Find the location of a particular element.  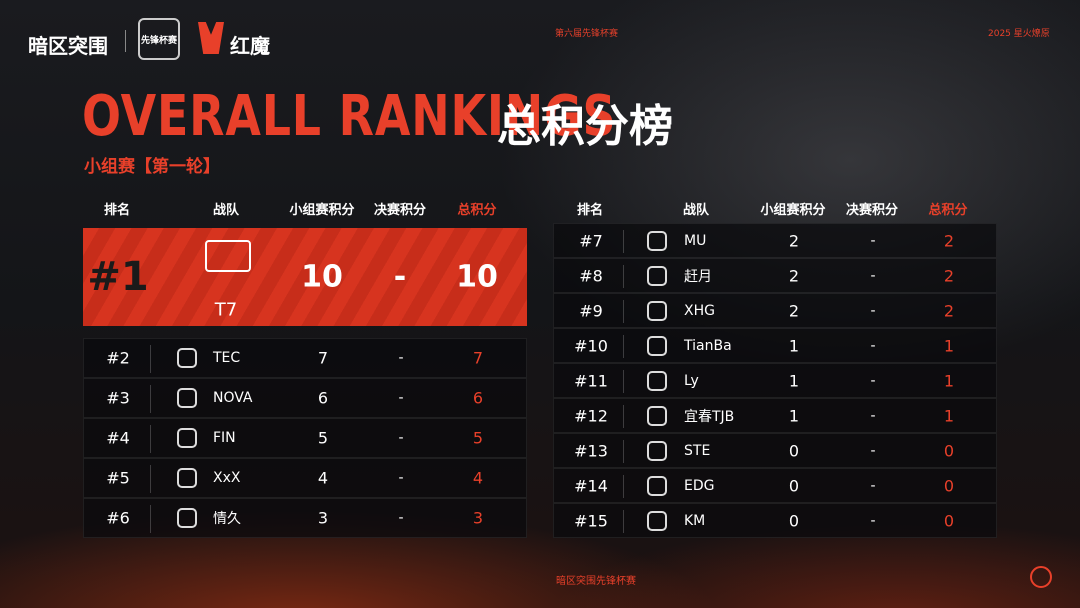

footer-logo is located at coordinates (1041, 577).